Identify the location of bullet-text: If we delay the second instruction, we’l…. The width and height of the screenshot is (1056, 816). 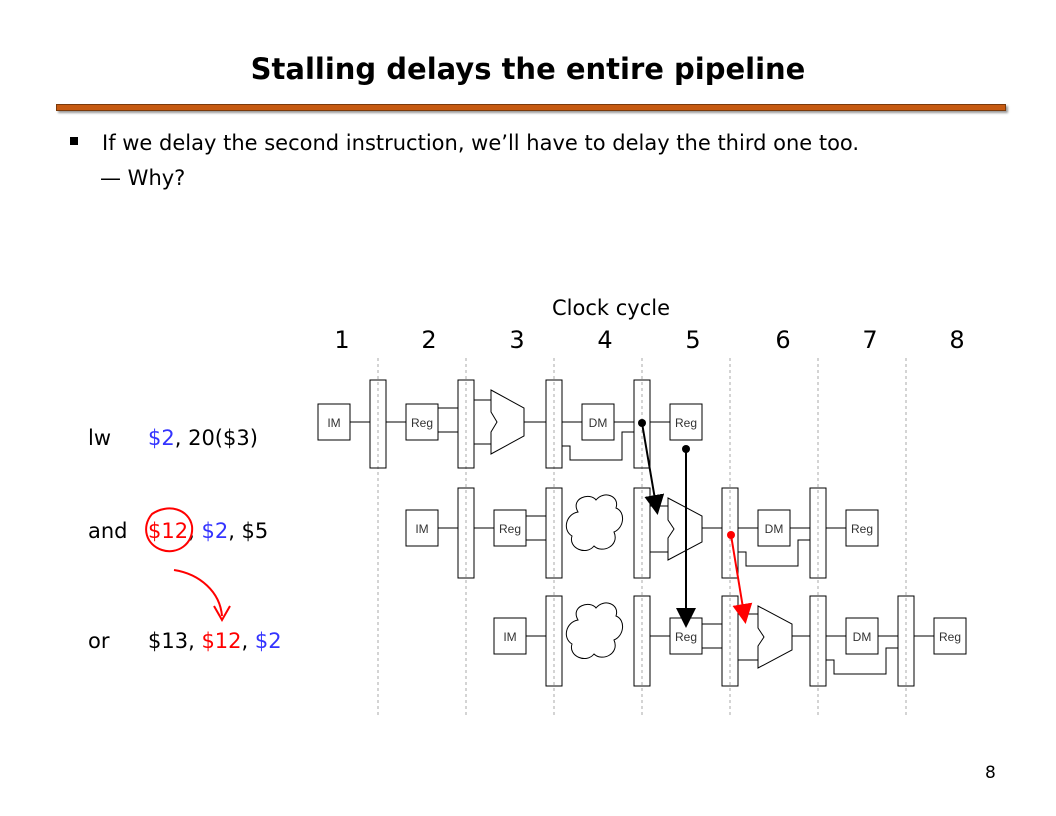
(481, 143).